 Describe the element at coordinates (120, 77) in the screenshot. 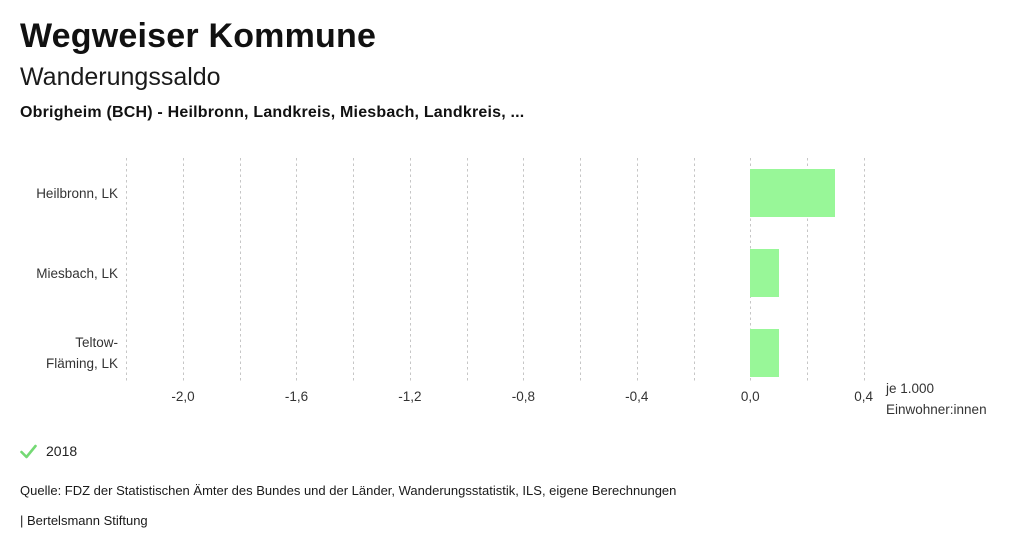

I see `chart-title: Wanderungssaldo` at that location.